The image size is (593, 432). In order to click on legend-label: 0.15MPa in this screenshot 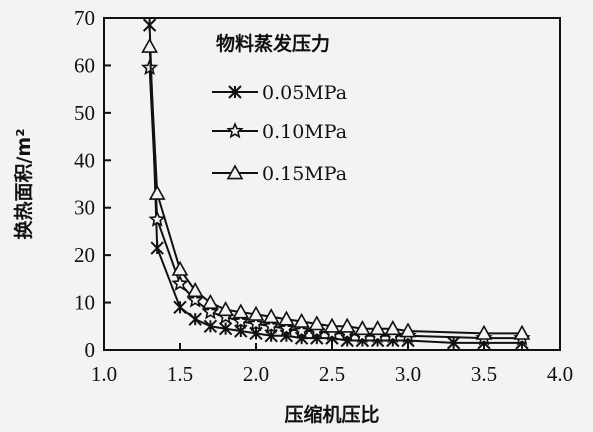, I will do `click(304, 174)`.